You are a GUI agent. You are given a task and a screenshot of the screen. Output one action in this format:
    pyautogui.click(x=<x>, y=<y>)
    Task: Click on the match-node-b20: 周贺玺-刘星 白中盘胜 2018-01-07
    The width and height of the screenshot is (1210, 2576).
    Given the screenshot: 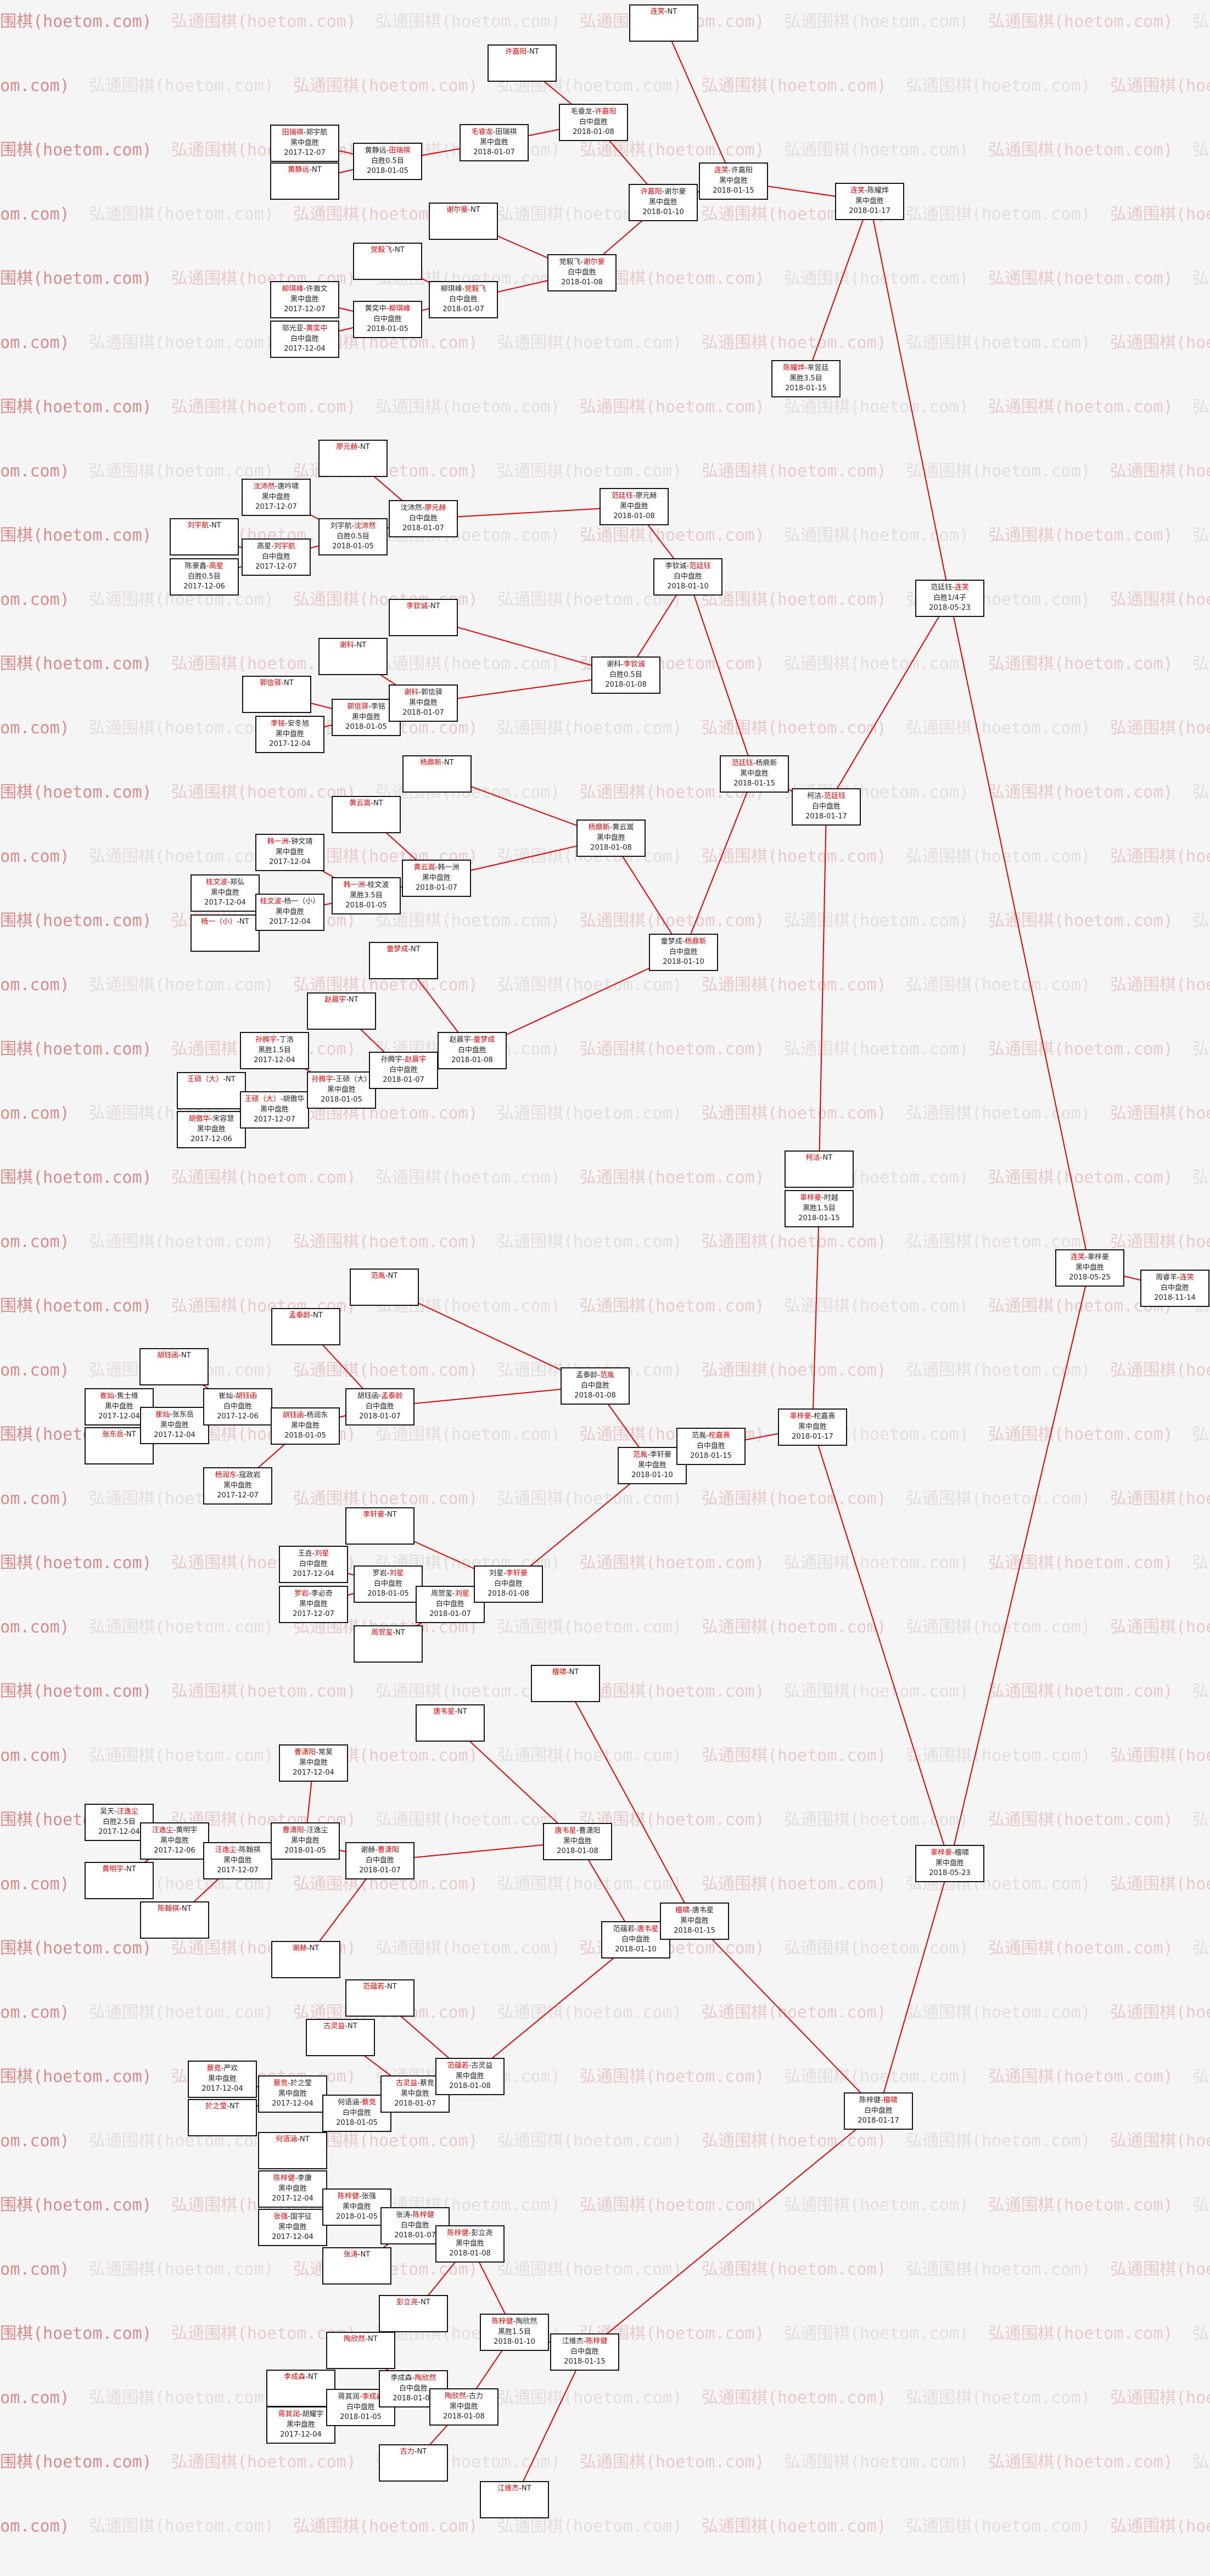 What is the action you would take?
    pyautogui.click(x=451, y=1604)
    